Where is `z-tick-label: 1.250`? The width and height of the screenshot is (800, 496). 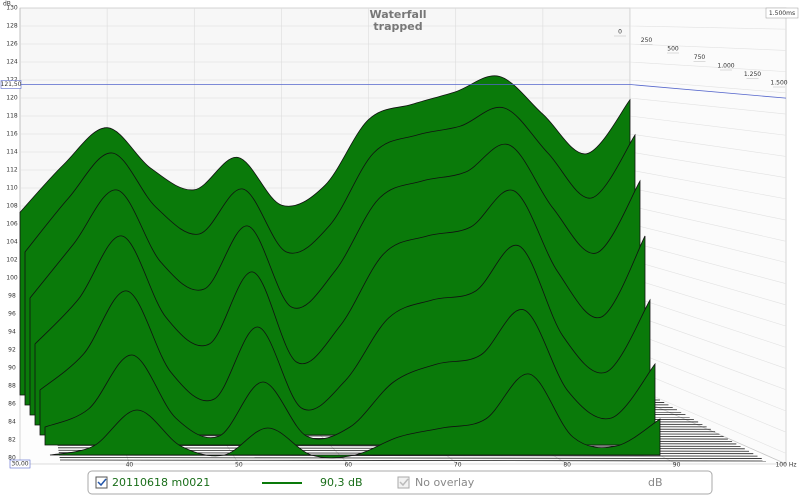 z-tick-label: 1.250 is located at coordinates (752, 74).